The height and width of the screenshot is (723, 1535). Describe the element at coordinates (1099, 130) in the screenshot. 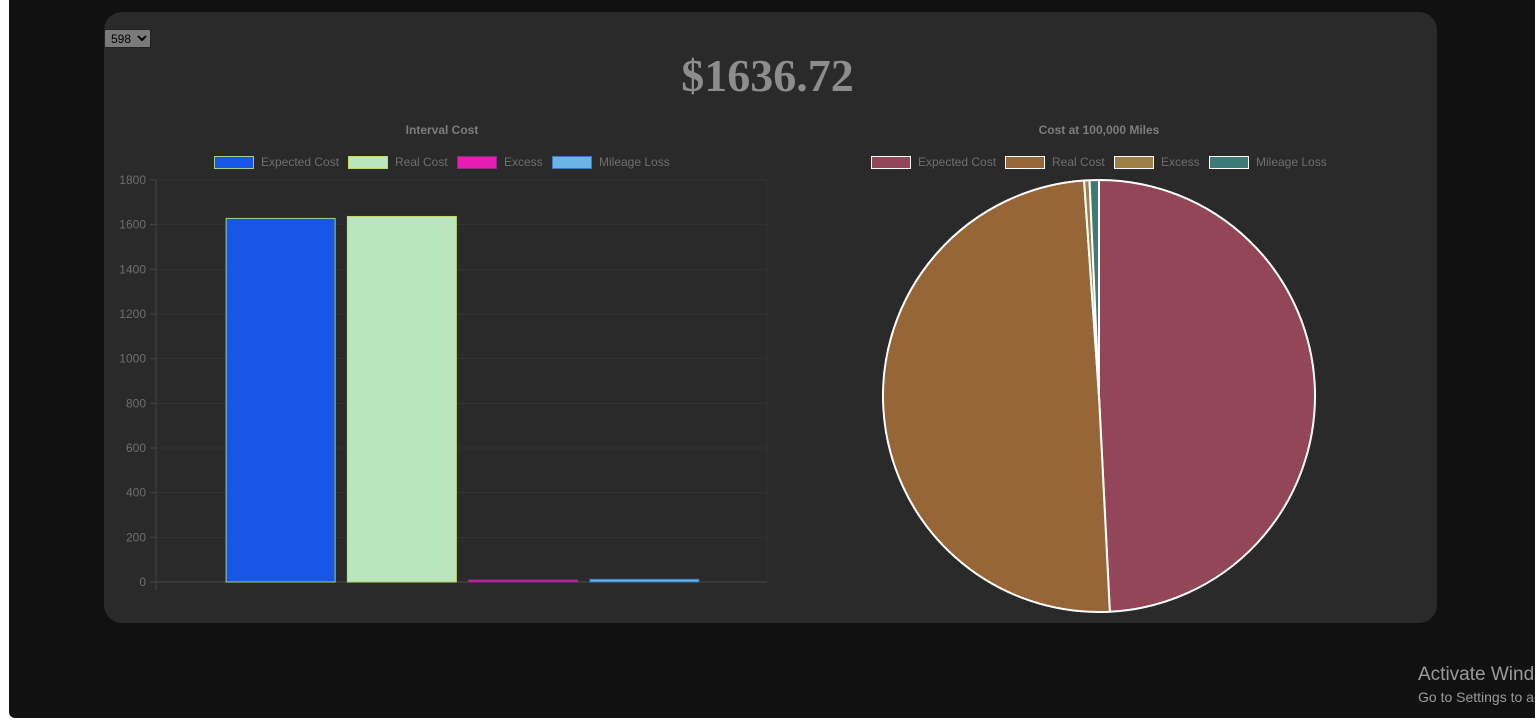

I see `pie-chart-title: Cost at 100,000 Miles` at that location.